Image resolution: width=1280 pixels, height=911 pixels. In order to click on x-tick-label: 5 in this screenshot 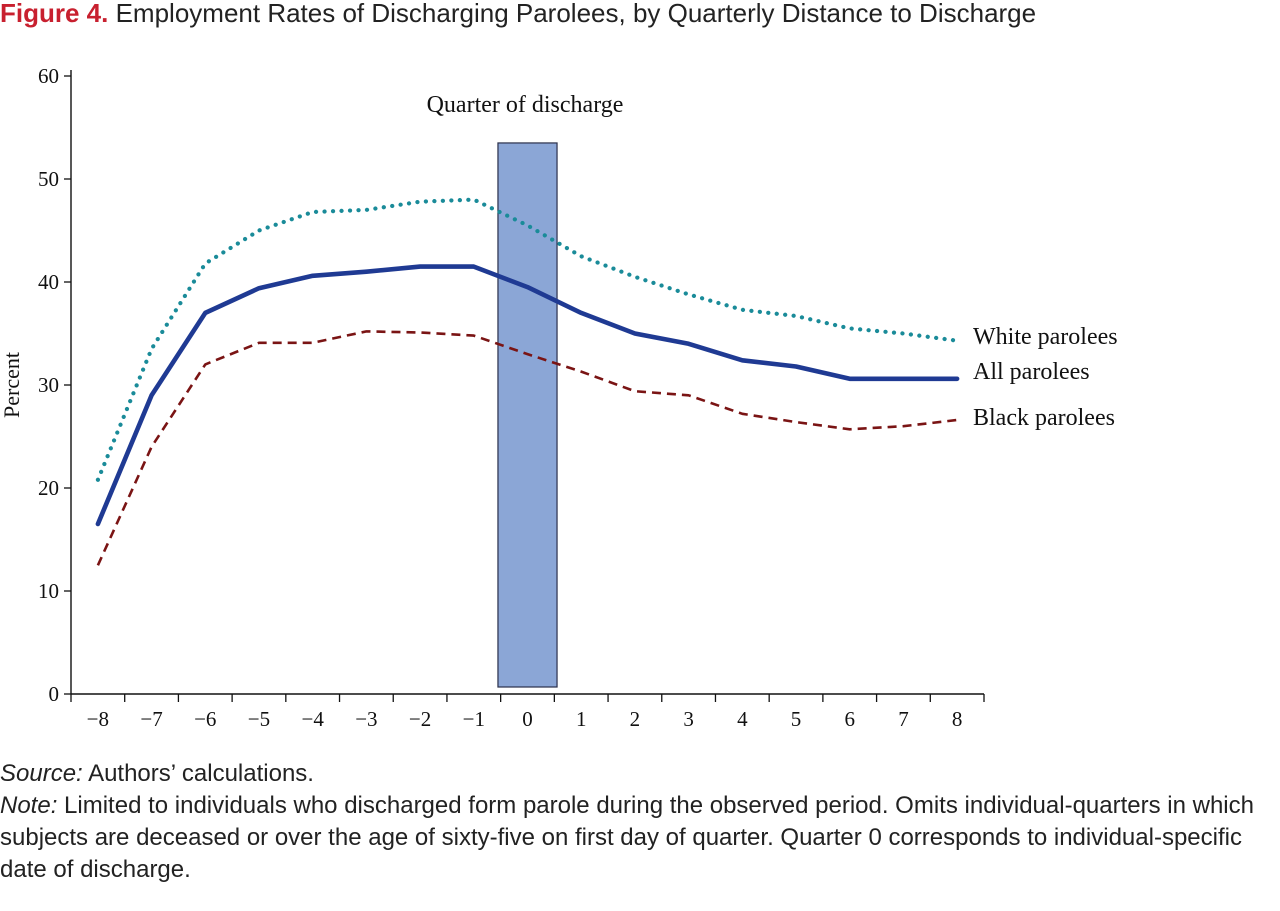, I will do `click(796, 719)`.